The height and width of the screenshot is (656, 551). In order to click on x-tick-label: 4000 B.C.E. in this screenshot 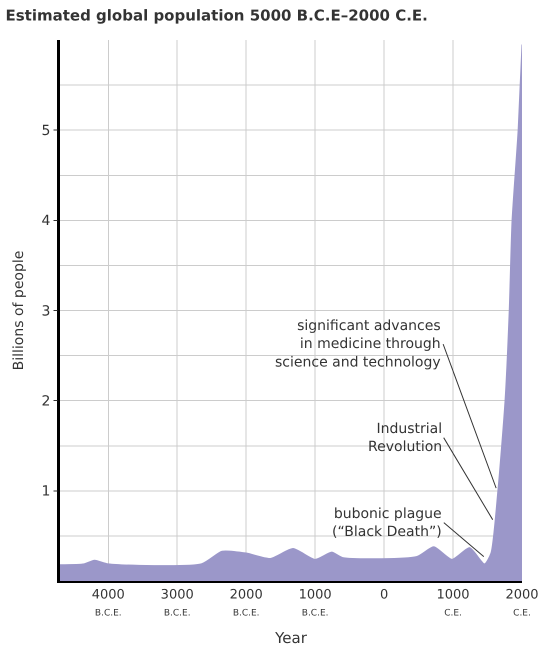, I will do `click(108, 603)`.